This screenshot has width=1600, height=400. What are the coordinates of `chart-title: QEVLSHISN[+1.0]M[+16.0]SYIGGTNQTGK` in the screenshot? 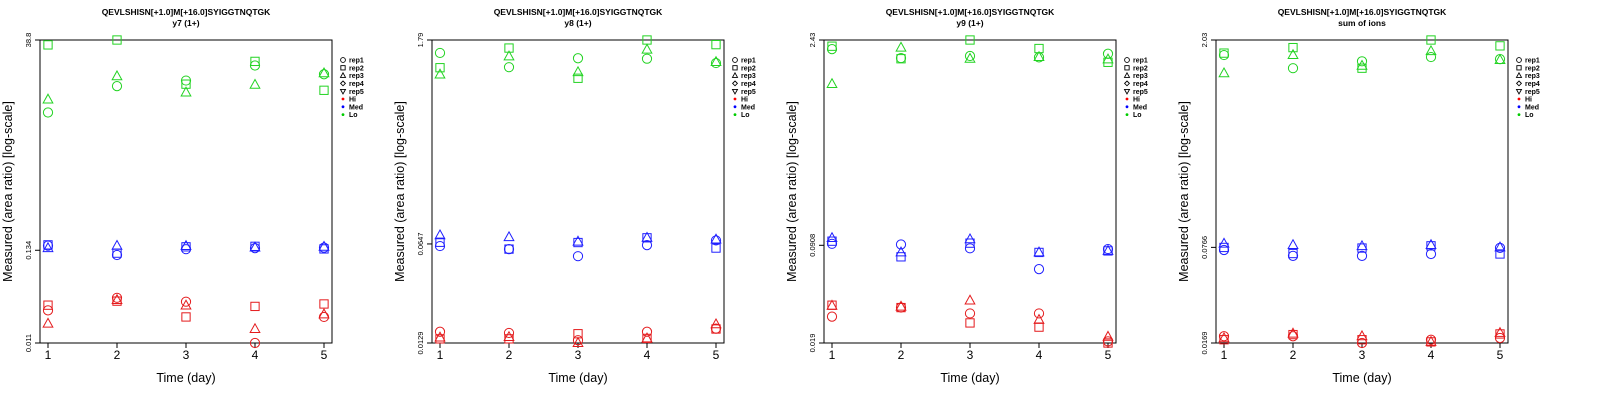 It's located at (970, 12).